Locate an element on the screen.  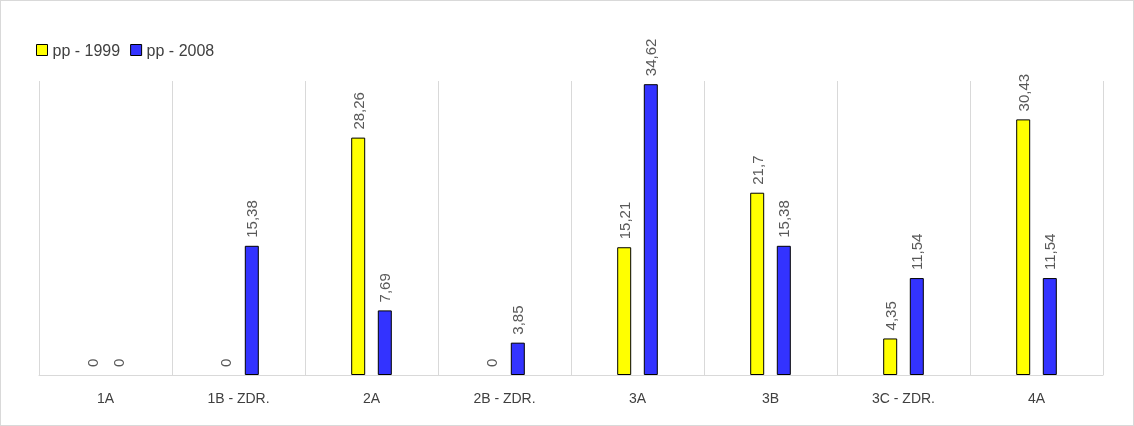
data-label: 7,69 is located at coordinates (385, 288).